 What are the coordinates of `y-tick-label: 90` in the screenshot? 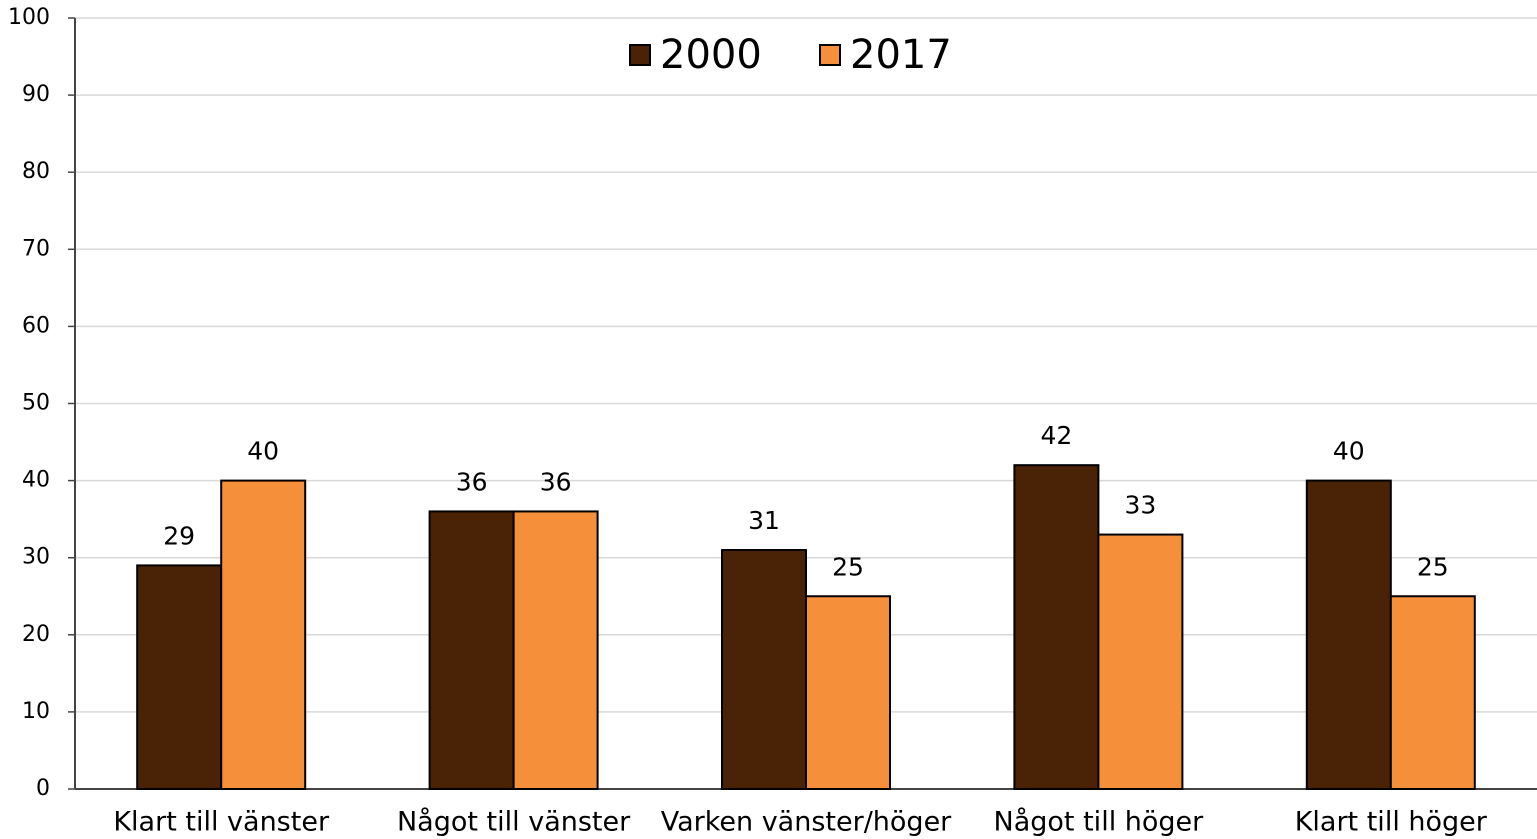 It's located at (36, 94).